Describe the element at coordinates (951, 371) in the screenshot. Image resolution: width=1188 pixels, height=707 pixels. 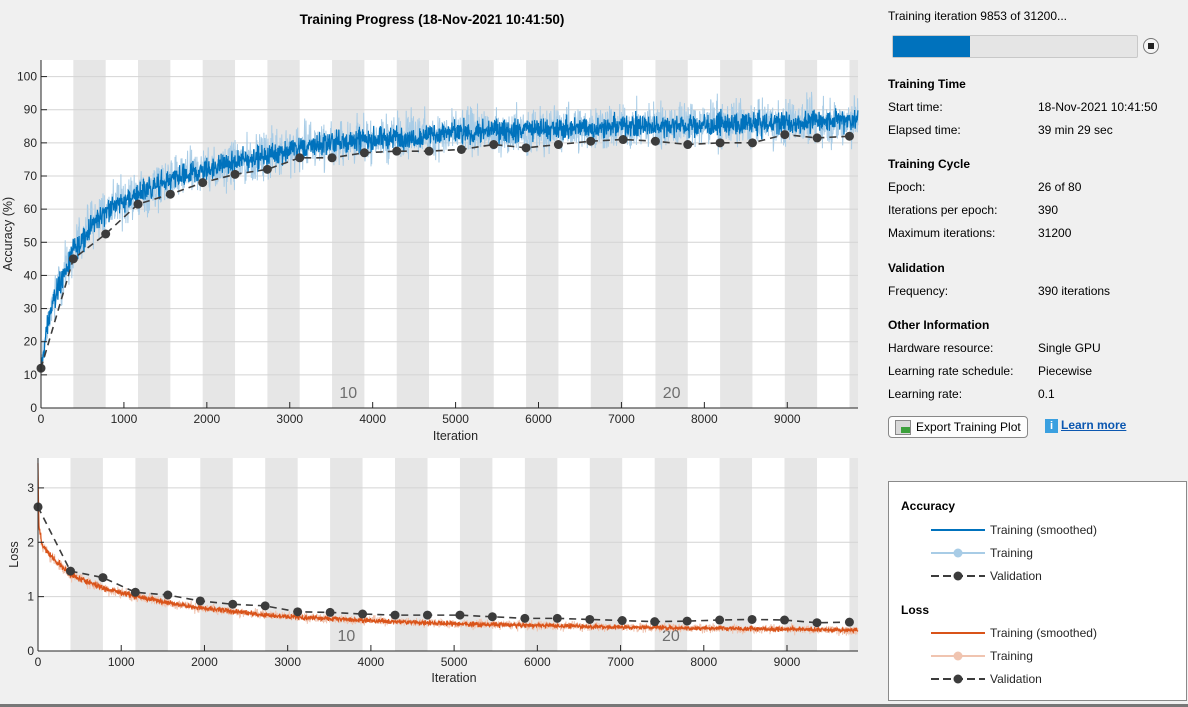
I see `row-label: Learning rate schedule:` at that location.